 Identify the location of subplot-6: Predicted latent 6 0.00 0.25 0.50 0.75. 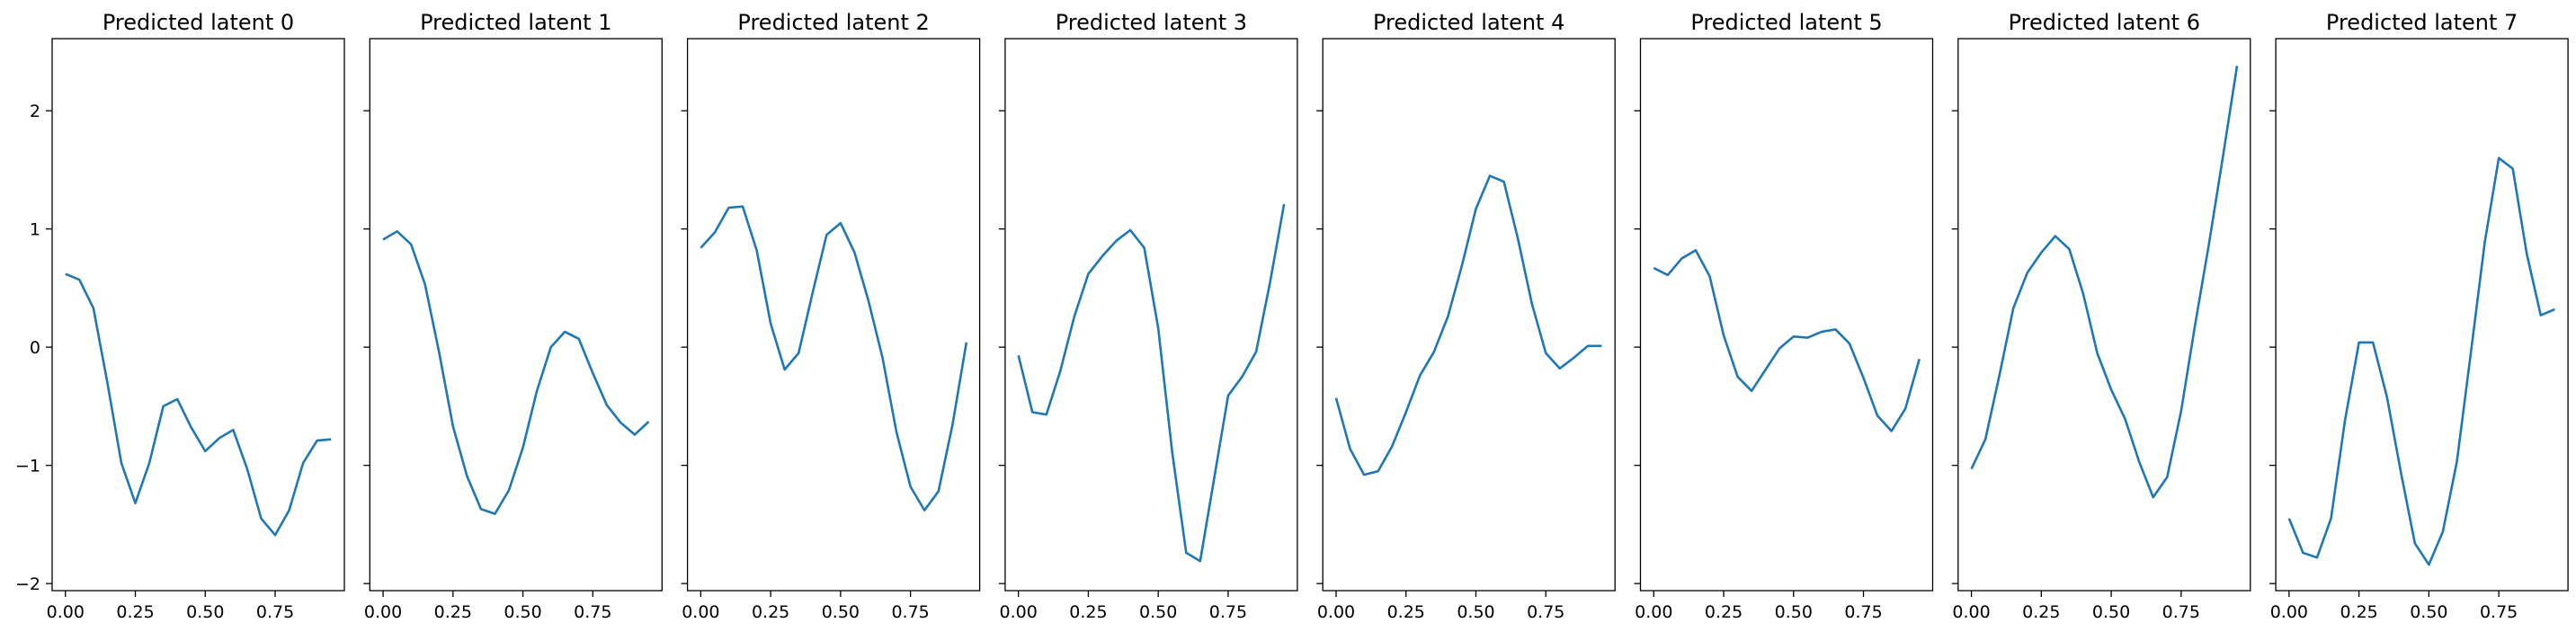
(2101, 316).